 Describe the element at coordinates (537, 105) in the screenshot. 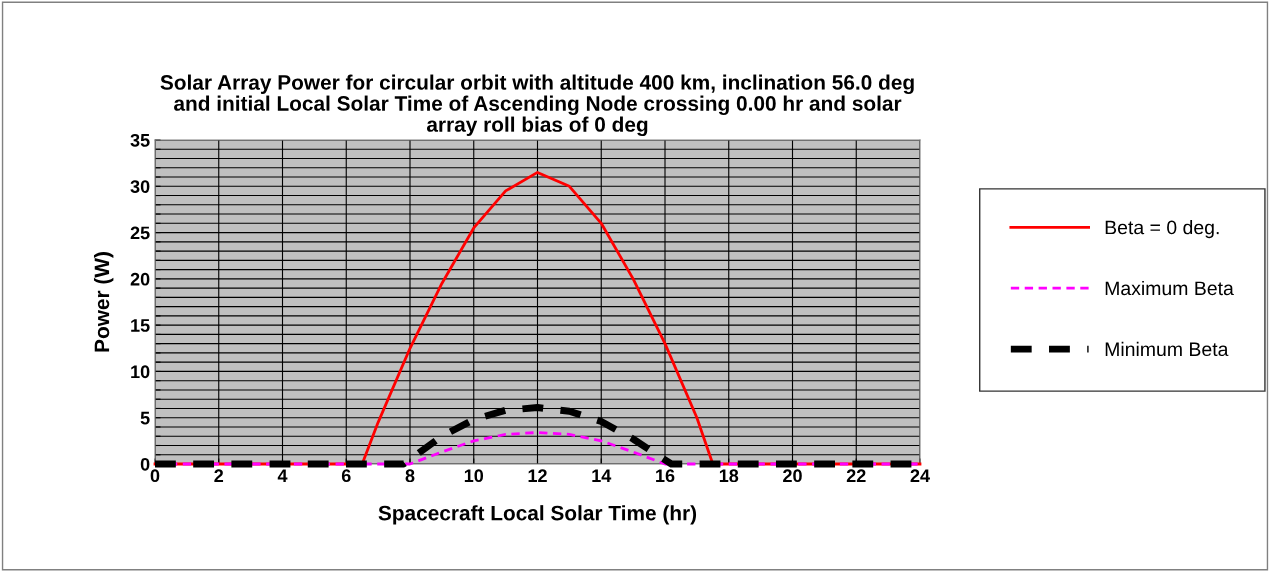

I see `chart-title: Solar Array Power for circular orbit with altitude 400 km, inclination 56.0 deg and initial Local Solar Time of Ascending Node crossing 0.00 hr and solar array roll bias of 0 deg` at that location.